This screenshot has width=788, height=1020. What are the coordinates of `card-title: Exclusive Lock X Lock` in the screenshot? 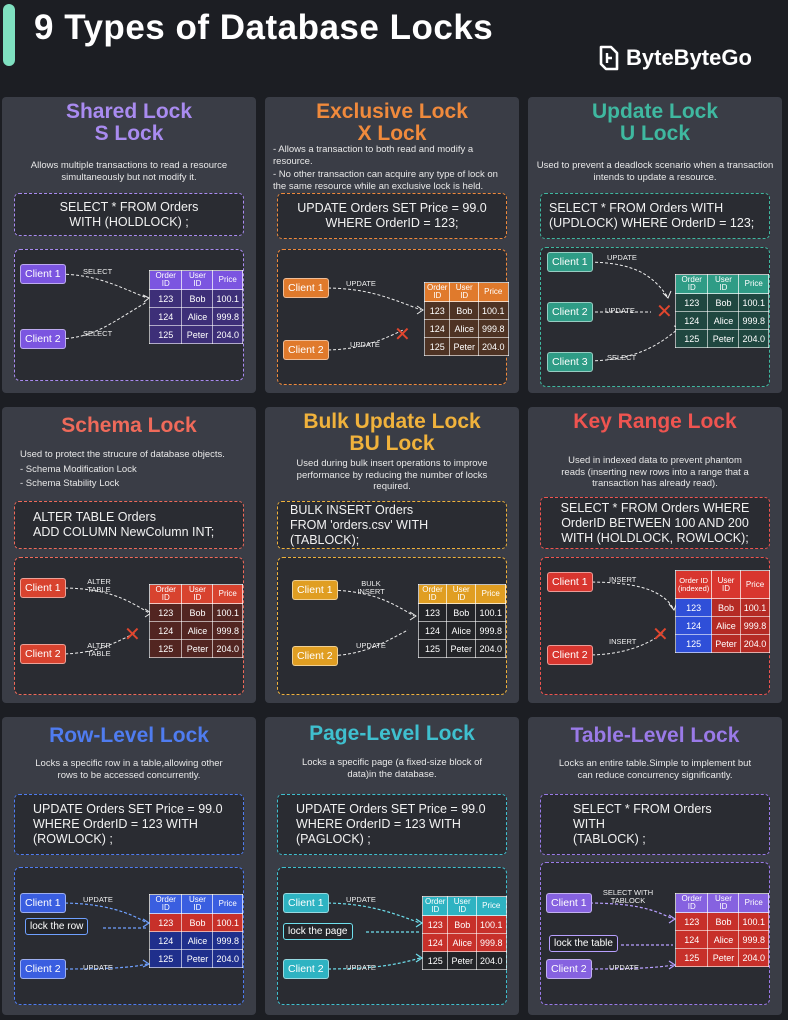 It's located at (392, 123).